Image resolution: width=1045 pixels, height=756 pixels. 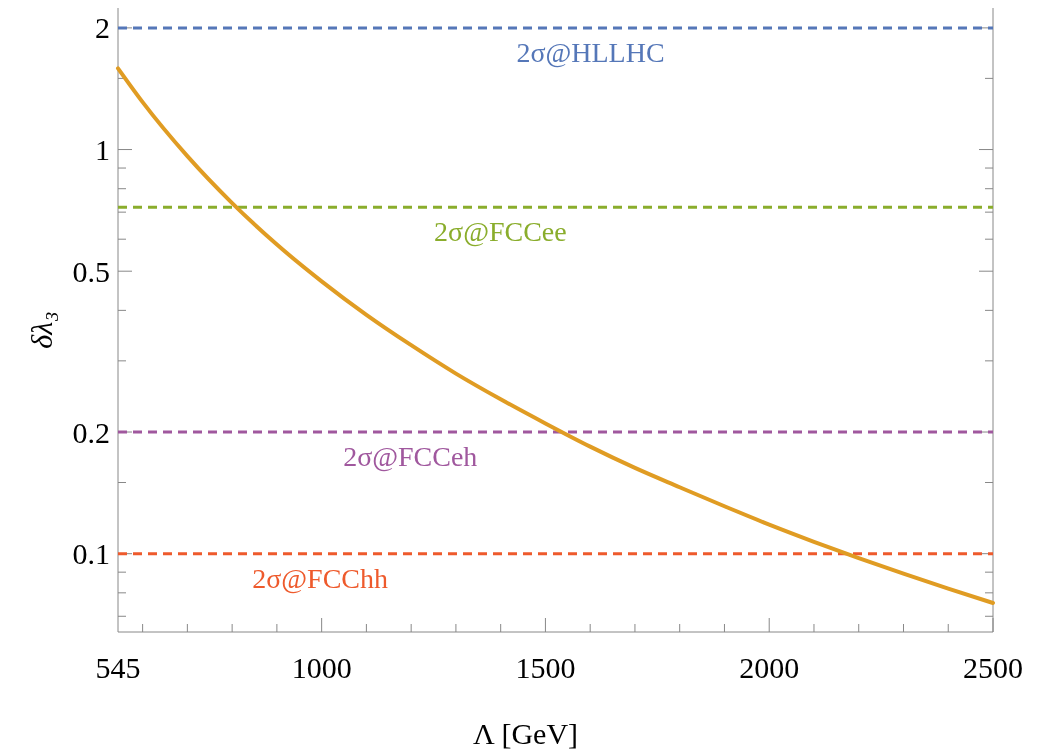 What do you see at coordinates (769, 667) in the screenshot?
I see `x-tick-label: 2000` at bounding box center [769, 667].